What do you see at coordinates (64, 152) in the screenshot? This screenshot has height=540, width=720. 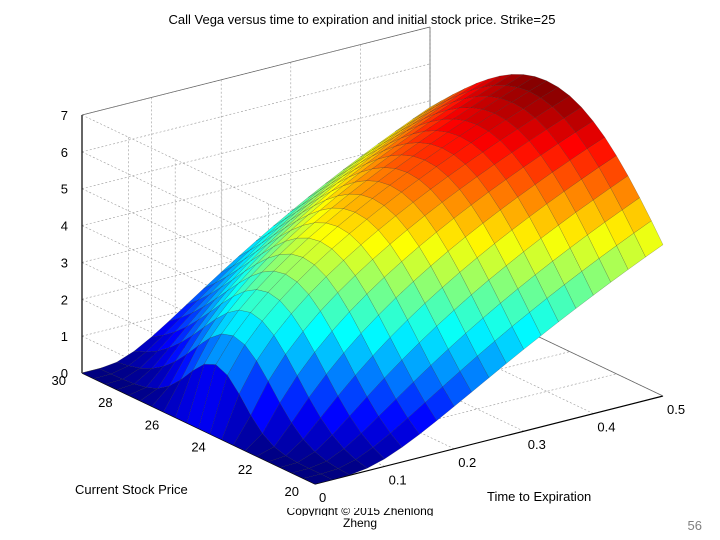 I see `z-tick-label: 6` at bounding box center [64, 152].